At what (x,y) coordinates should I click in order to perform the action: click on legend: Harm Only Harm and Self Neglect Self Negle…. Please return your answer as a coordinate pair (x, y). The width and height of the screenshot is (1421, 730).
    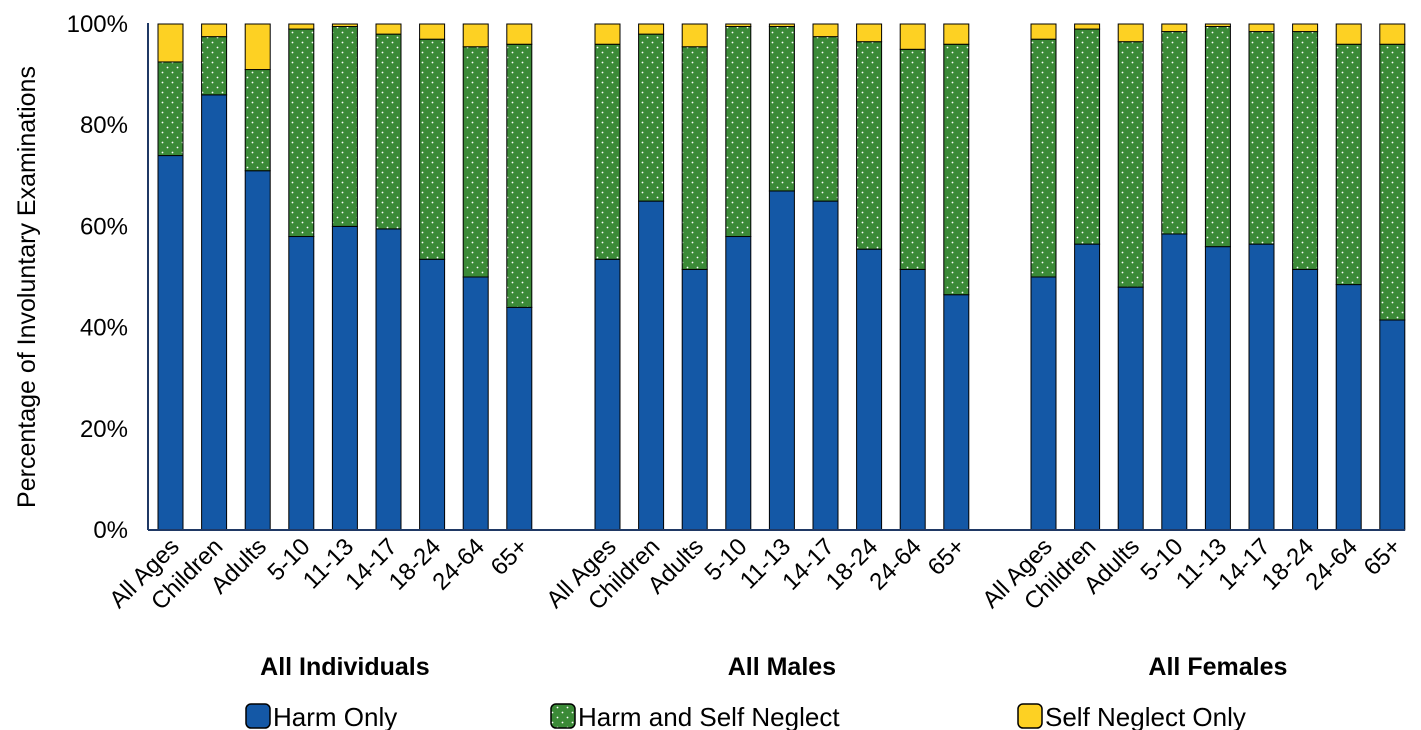
    Looking at the image, I should click on (745, 716).